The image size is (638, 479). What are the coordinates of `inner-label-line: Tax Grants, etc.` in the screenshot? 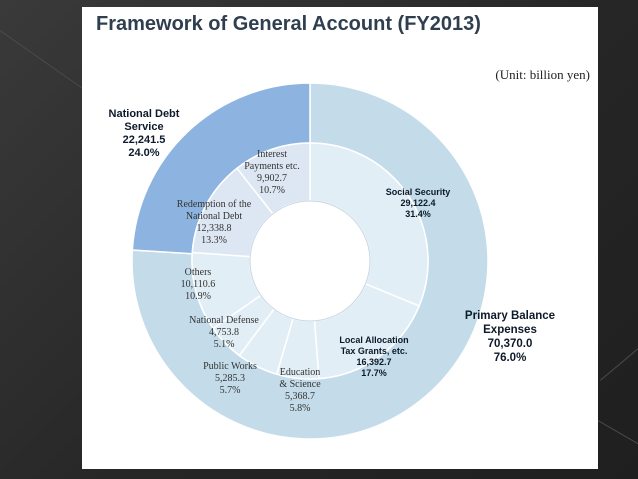 It's located at (374, 351).